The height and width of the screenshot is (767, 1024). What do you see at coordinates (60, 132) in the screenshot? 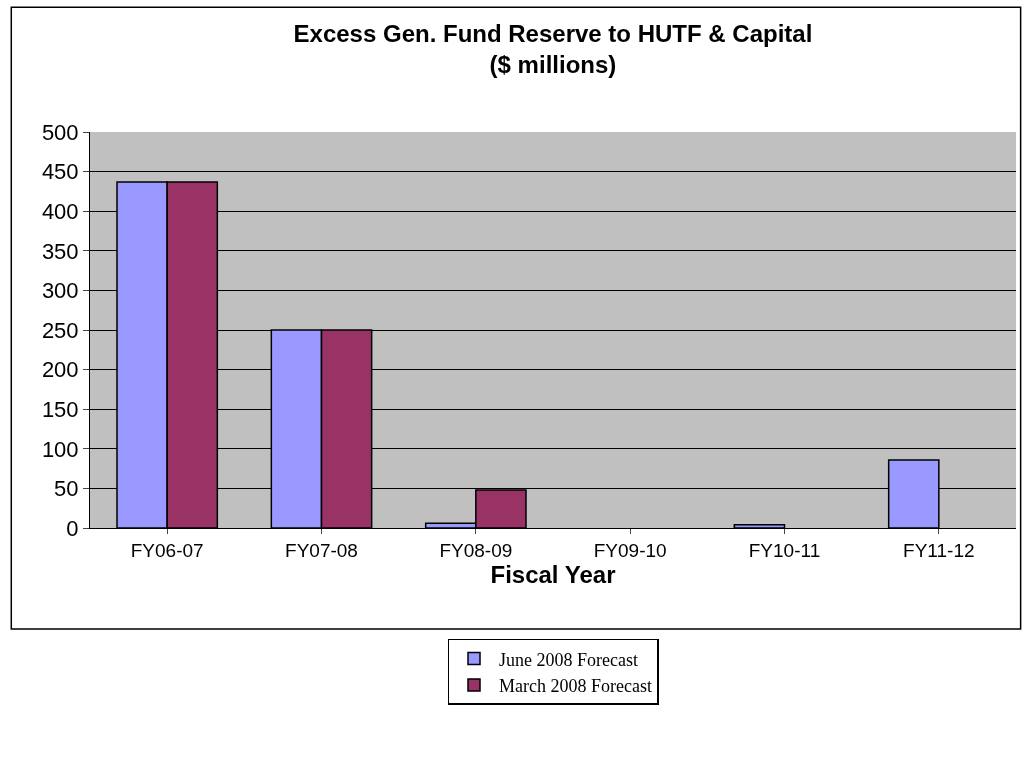
I see `y-tick-label: 500` at bounding box center [60, 132].